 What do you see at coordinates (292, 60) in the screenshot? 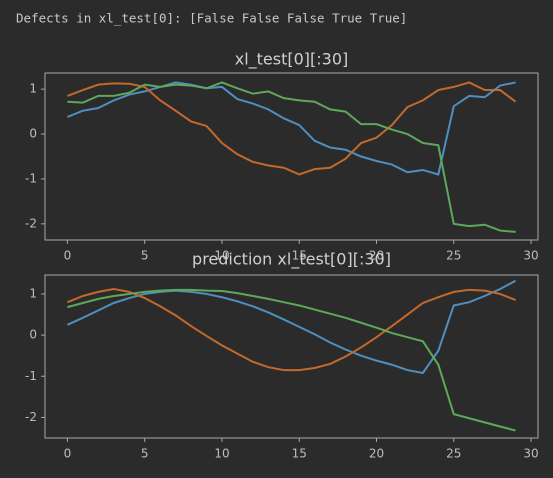
I see `chart-title: xl_test[0][:30]` at bounding box center [292, 60].